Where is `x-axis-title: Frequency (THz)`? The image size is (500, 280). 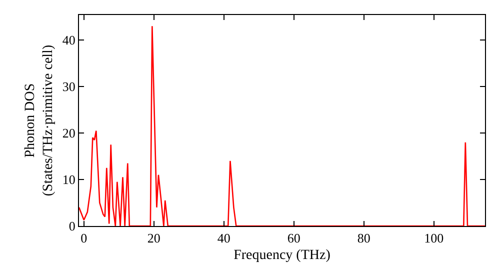
x-axis-title: Frequency (THz) is located at coordinates (282, 255).